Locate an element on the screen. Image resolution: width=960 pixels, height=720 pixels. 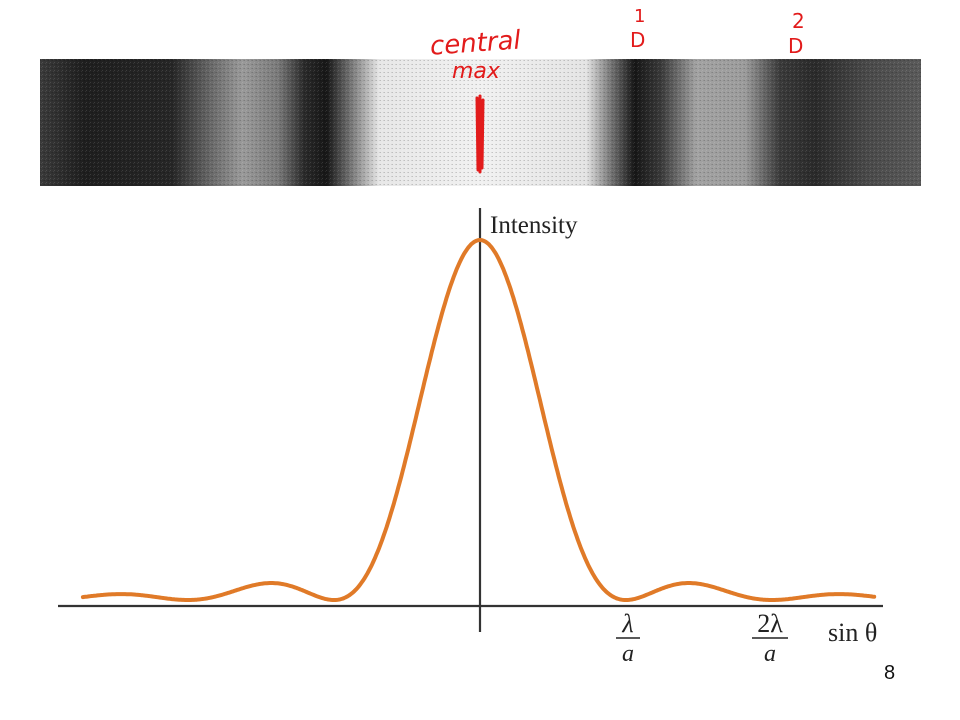
central-max-handwriting: central max is located at coordinates (475, 54).